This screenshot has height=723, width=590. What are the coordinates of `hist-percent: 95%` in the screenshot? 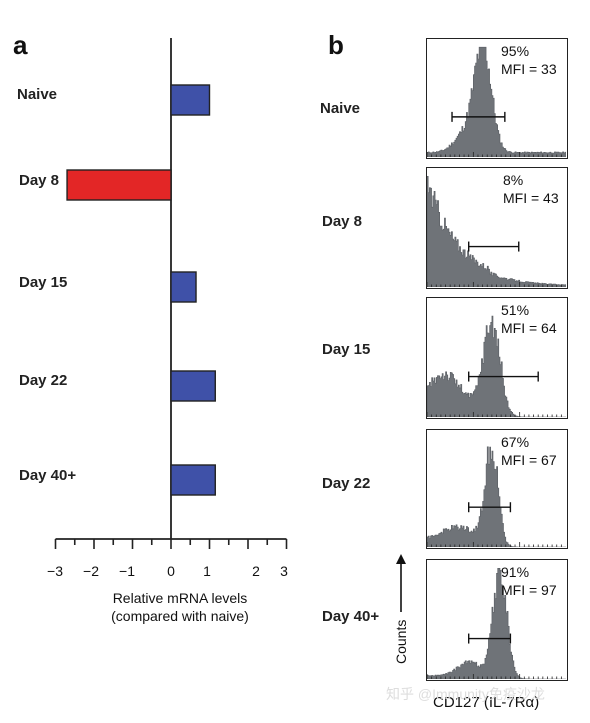 It's located at (515, 51).